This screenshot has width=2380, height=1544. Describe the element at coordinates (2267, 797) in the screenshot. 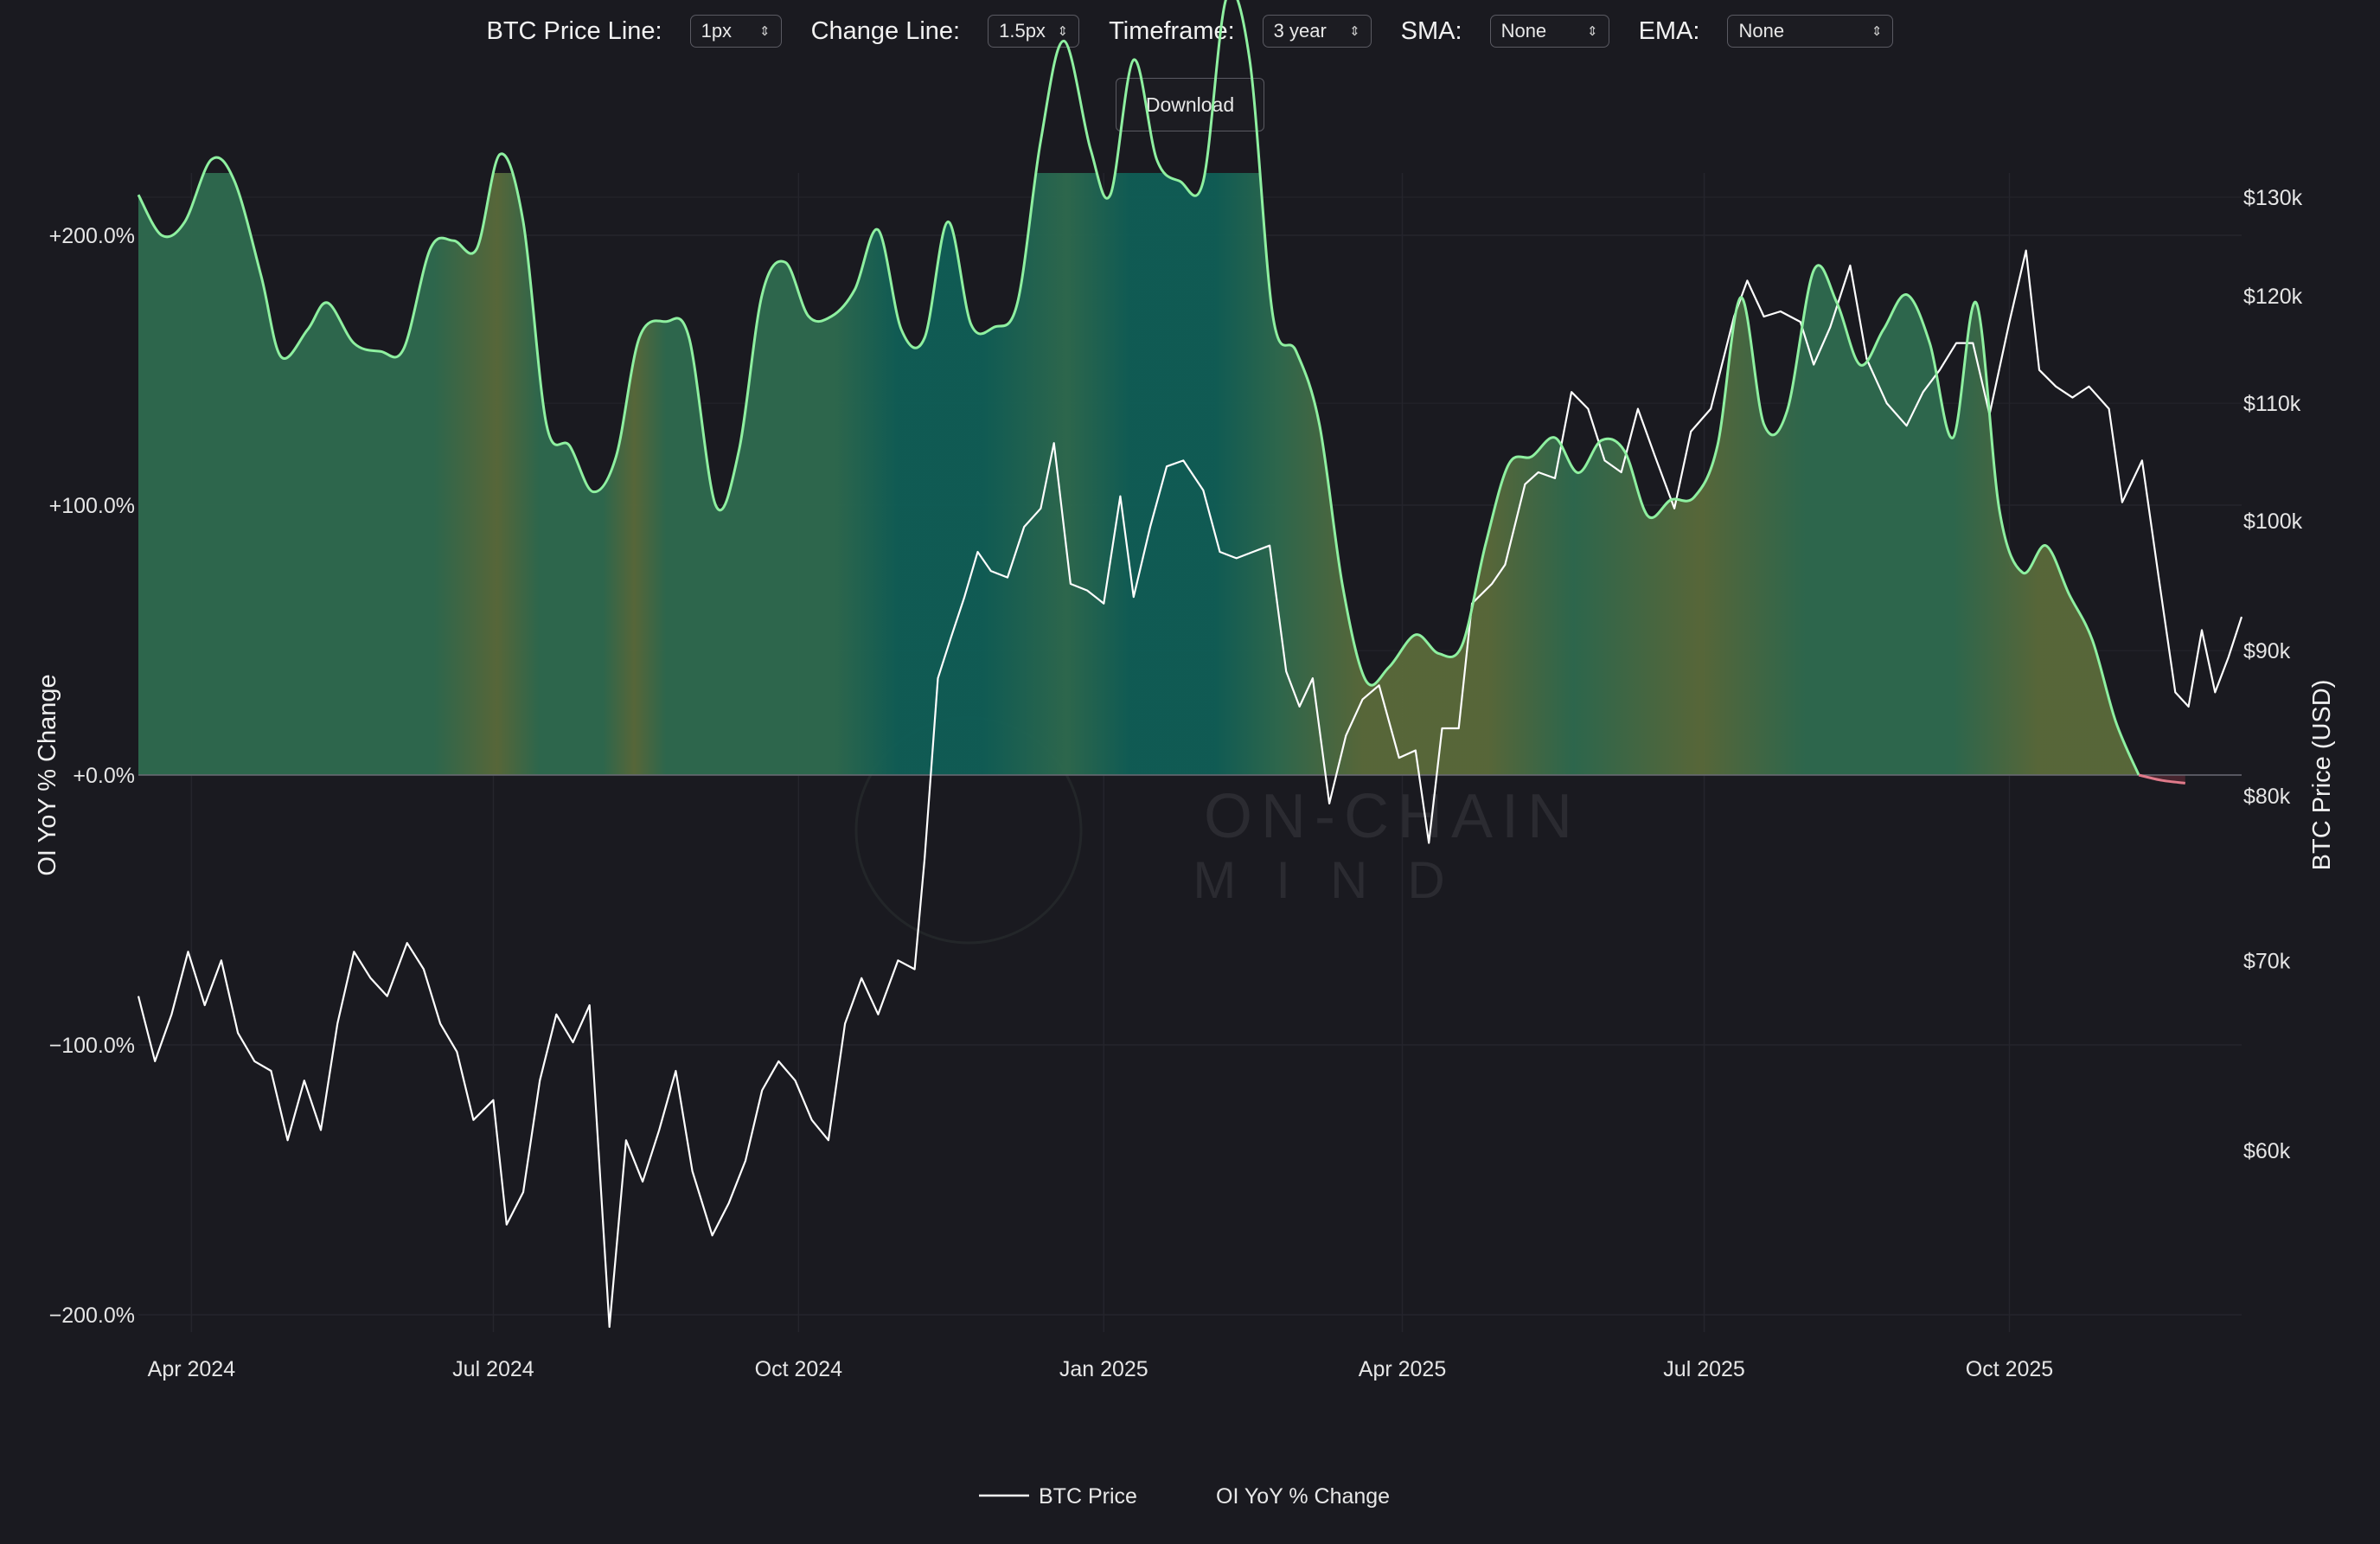

I see `right-tick-label: $80k` at that location.